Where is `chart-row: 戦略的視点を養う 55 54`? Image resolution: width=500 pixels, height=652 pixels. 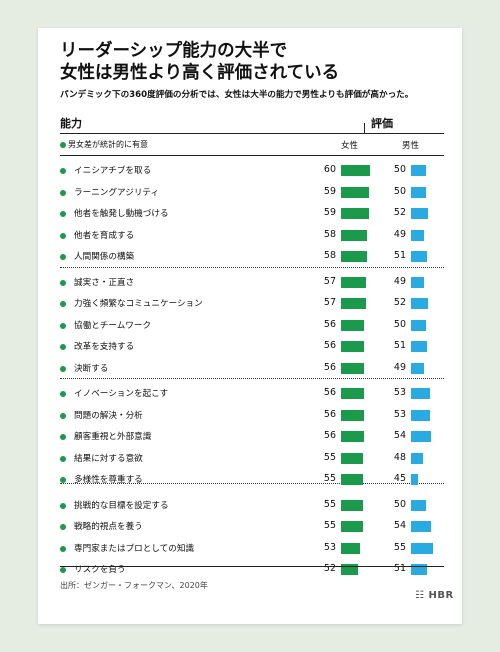
chart-row: 戦略的視点を養う 55 54 is located at coordinates (250, 527).